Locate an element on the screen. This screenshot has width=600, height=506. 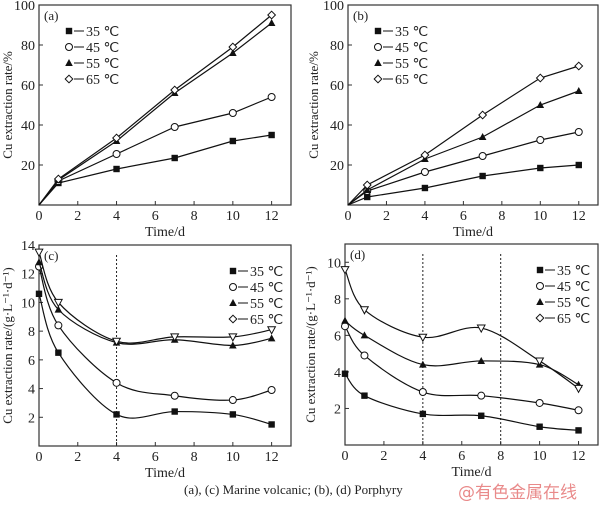
y-tick-label: 60 is located at coordinates (28, 86).